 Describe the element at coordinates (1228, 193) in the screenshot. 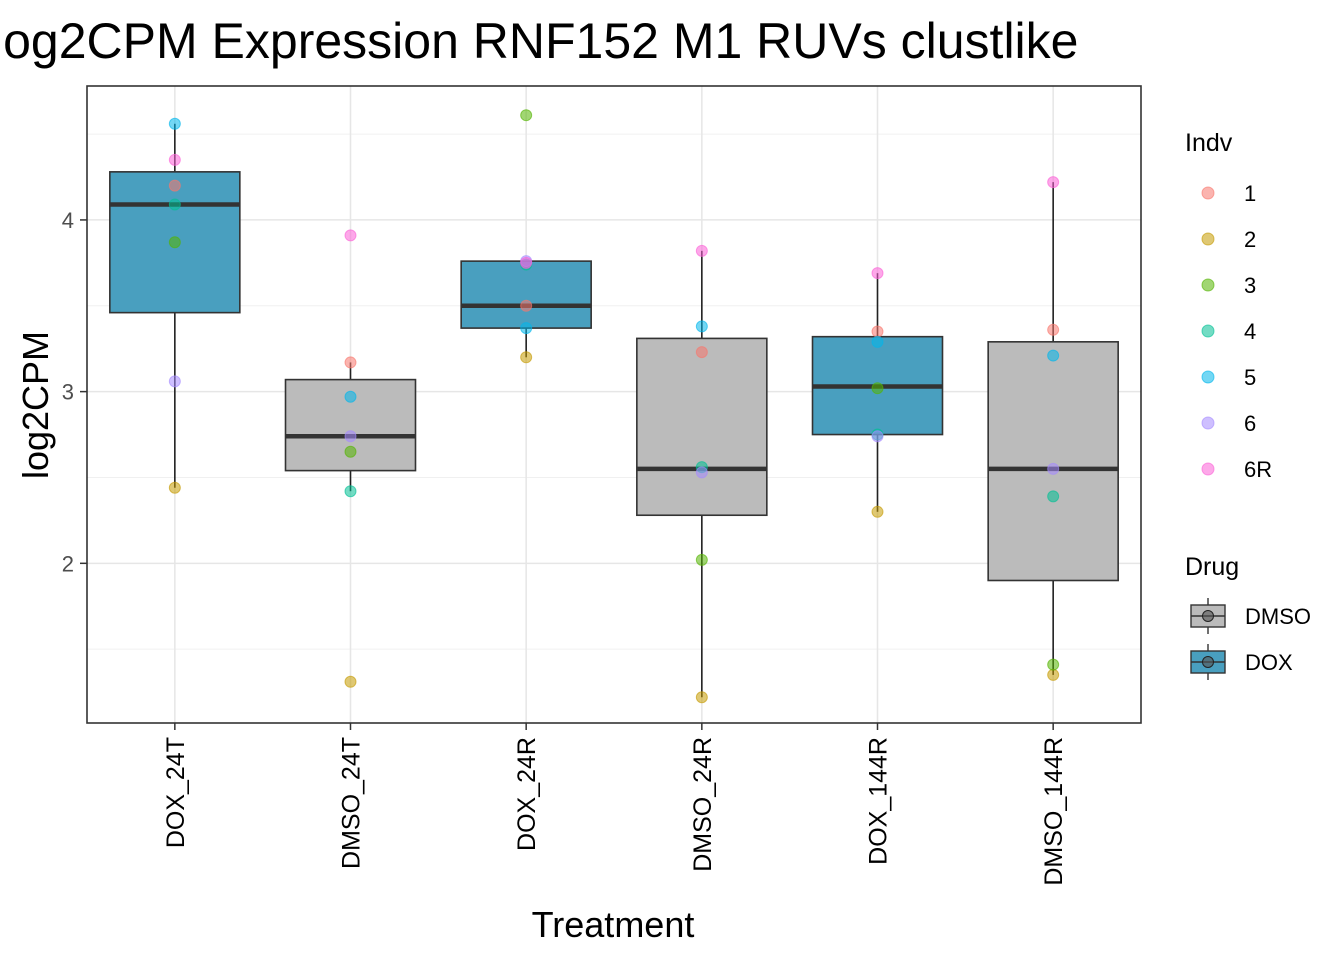

I see `legend-item-indv-1: 1` at that location.